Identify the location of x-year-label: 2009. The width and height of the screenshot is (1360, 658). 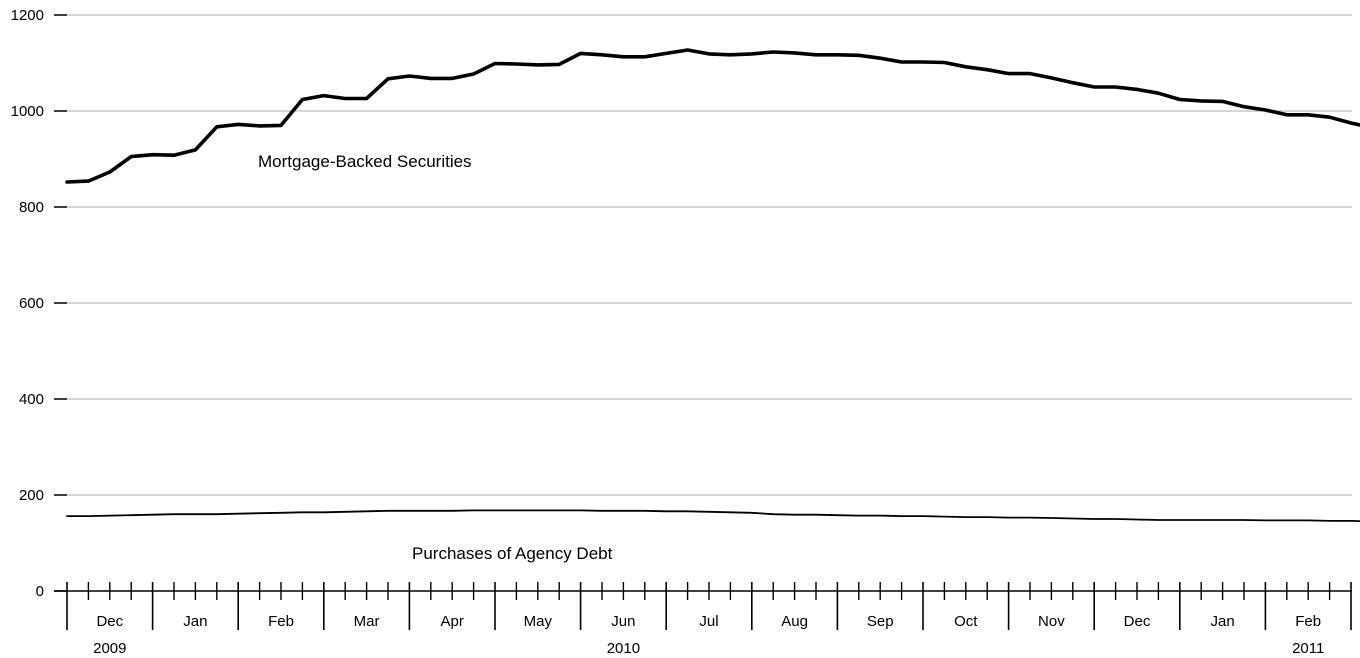
(109, 648).